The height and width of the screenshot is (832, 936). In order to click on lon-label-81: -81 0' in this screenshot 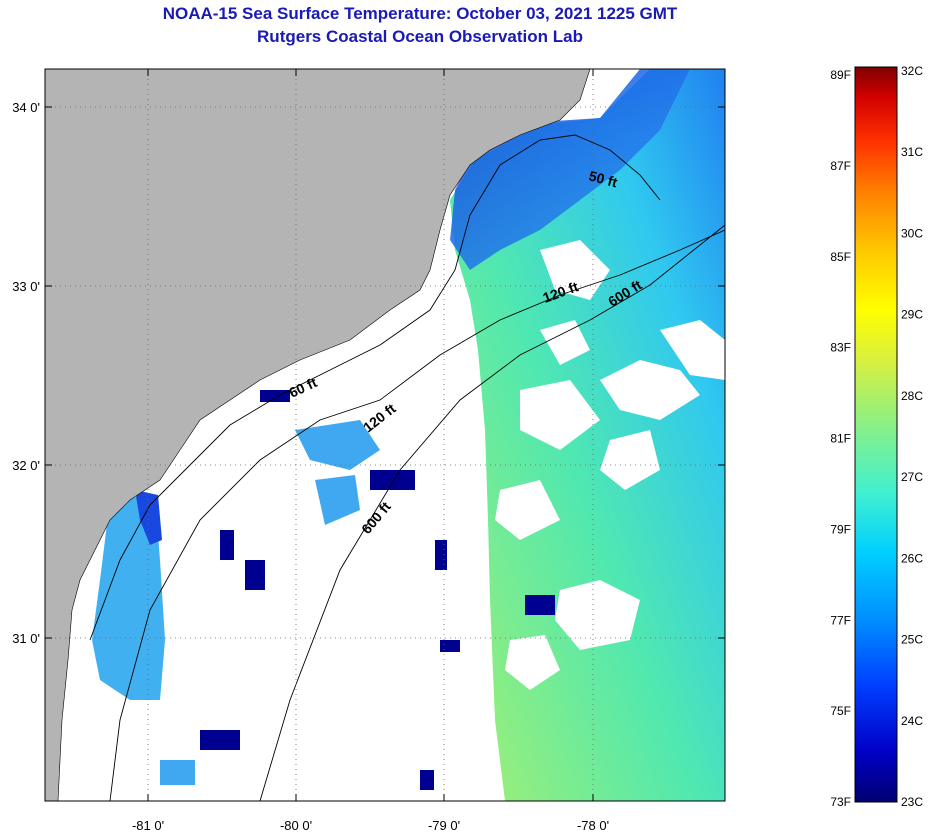, I will do `click(148, 825)`.